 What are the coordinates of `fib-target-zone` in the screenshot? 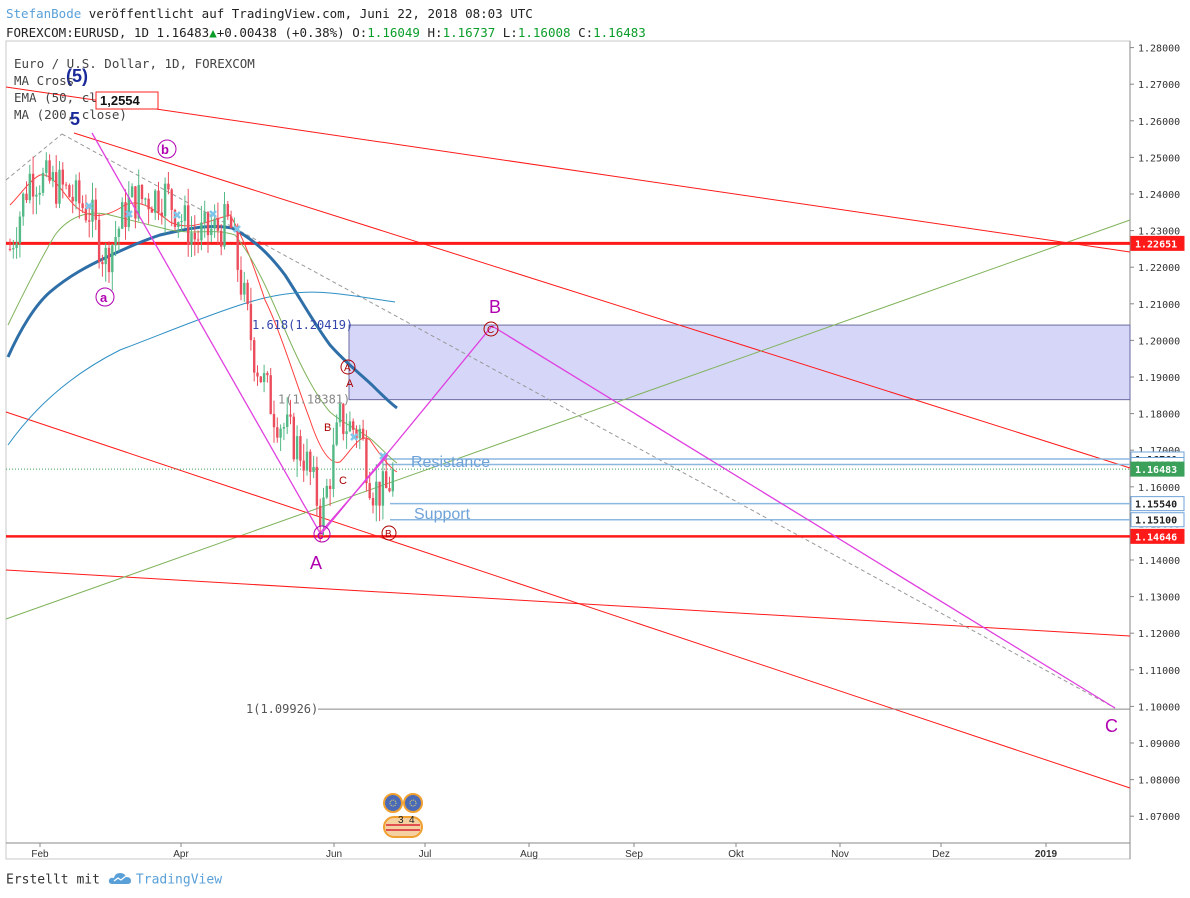 It's located at (739, 362).